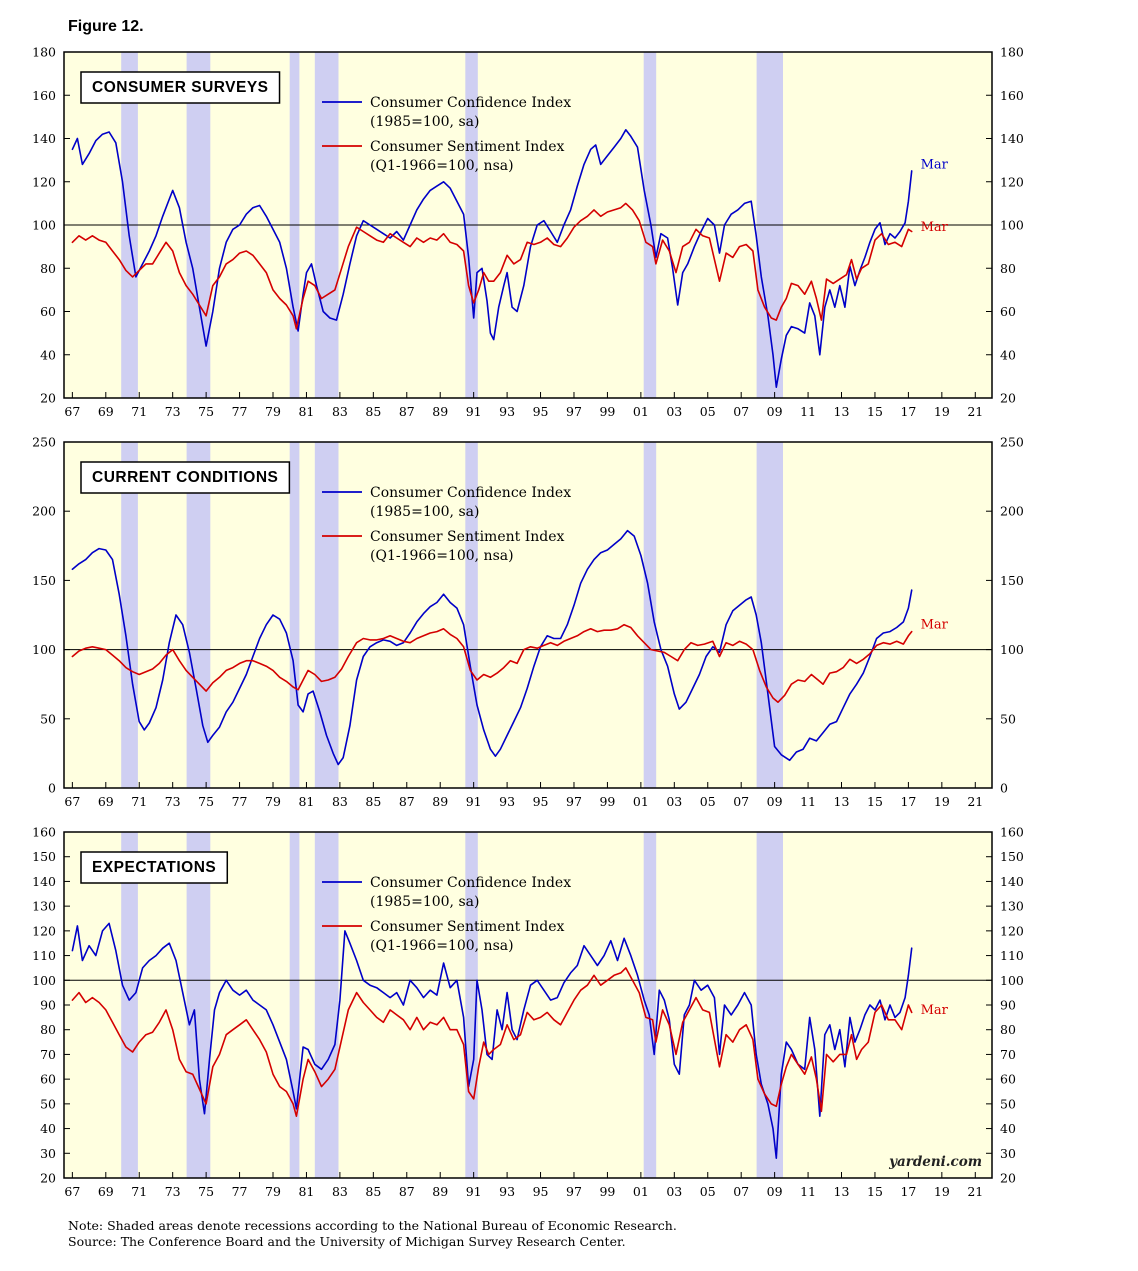 The width and height of the screenshot is (1138, 1271). Describe the element at coordinates (607, 411) in the screenshot. I see `x-tick-label: 99` at that location.